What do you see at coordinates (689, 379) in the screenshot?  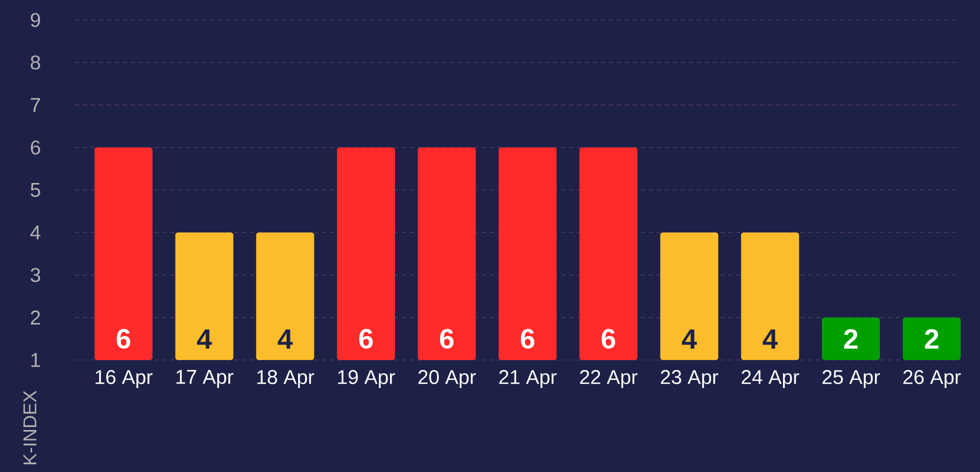 I see `x-tick-label: 23 Apr` at bounding box center [689, 379].